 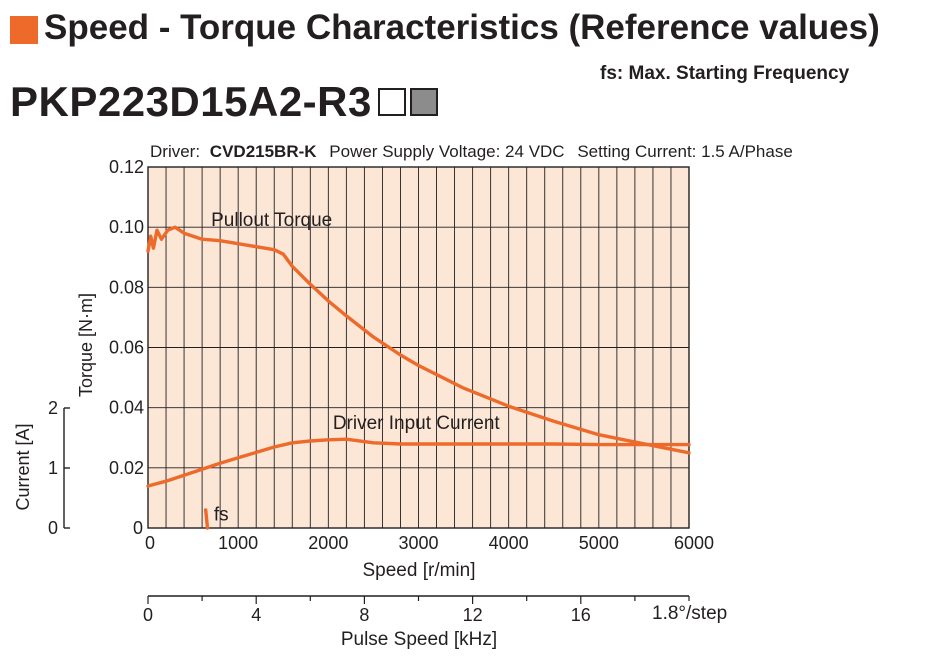 I want to click on driver-model: CVD215BR-K, so click(x=263, y=151).